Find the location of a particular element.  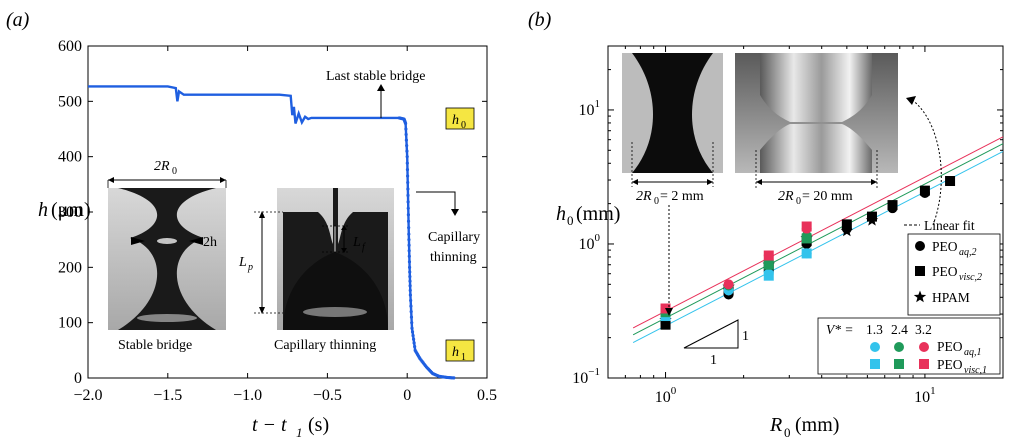

panel-a-label: (a) is located at coordinates (18, 20).